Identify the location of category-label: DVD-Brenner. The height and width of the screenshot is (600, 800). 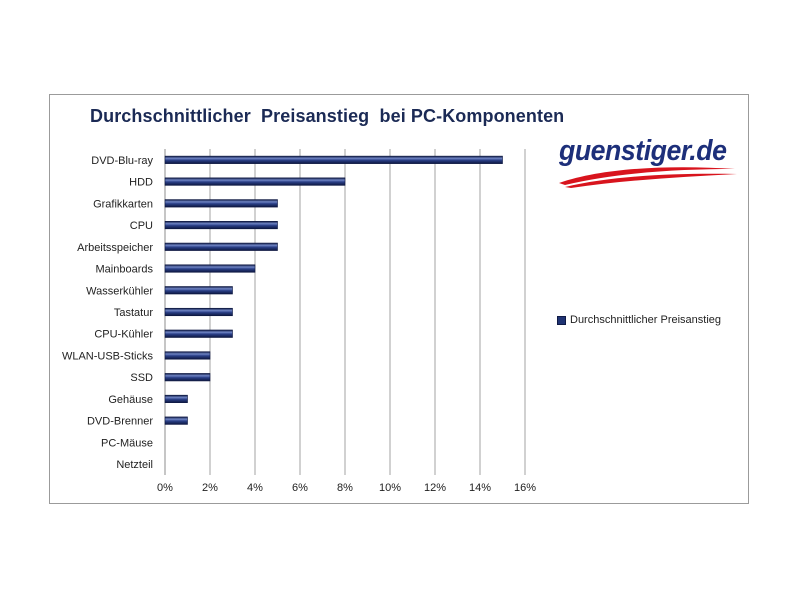
(120, 422).